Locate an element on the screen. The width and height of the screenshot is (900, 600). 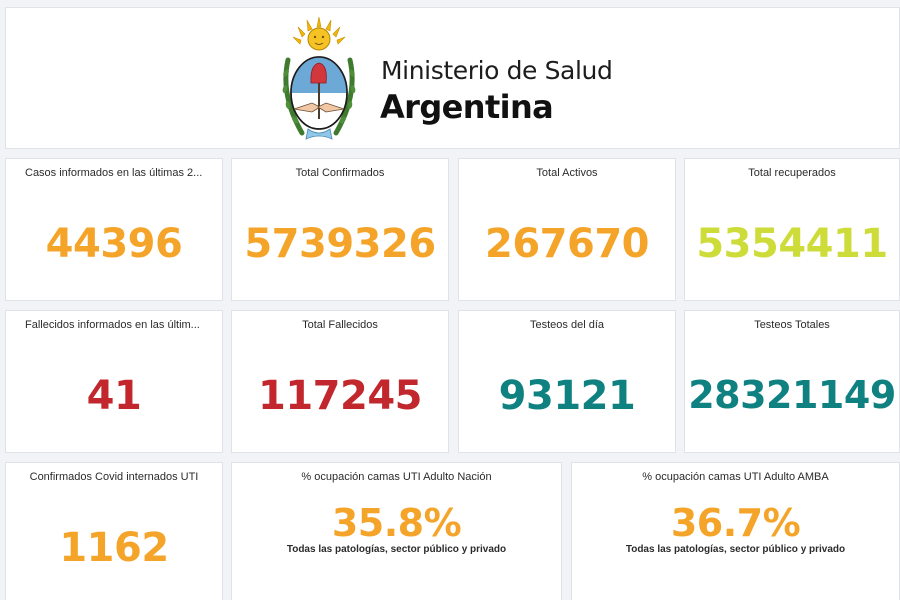
card-deaths-24h: Fallecidos informados en las últim... 41 is located at coordinates (114, 381).